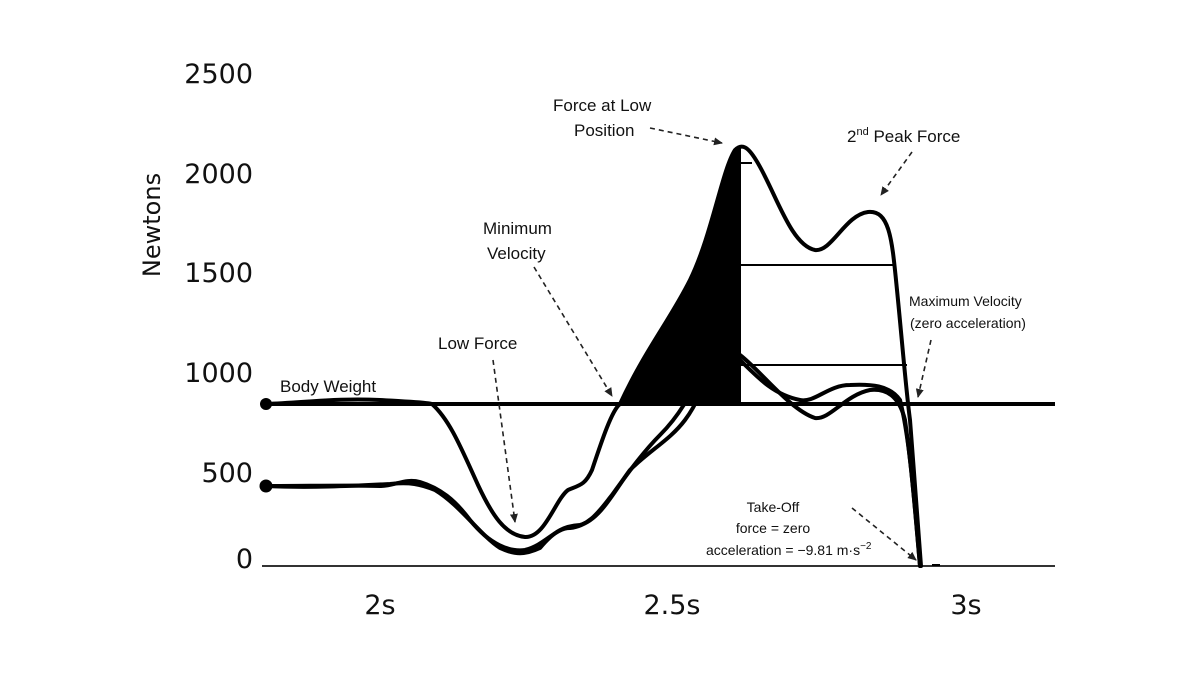  I want to click on shaded-impulse-region, so click(680, 275).